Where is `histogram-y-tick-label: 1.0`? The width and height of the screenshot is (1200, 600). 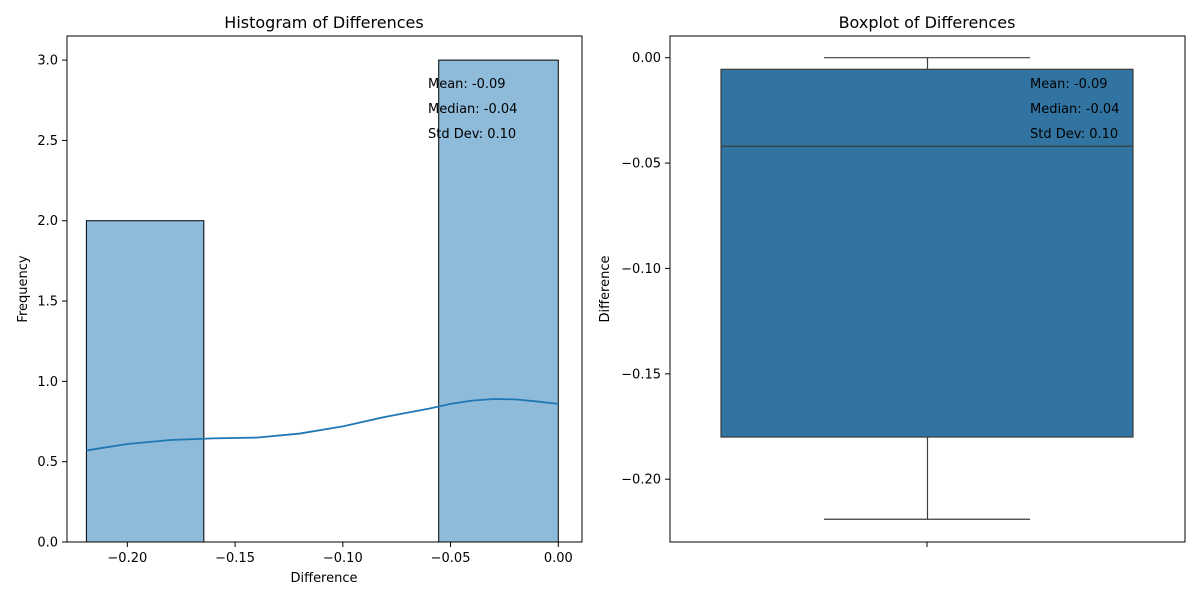 histogram-y-tick-label: 1.0 is located at coordinates (47, 382).